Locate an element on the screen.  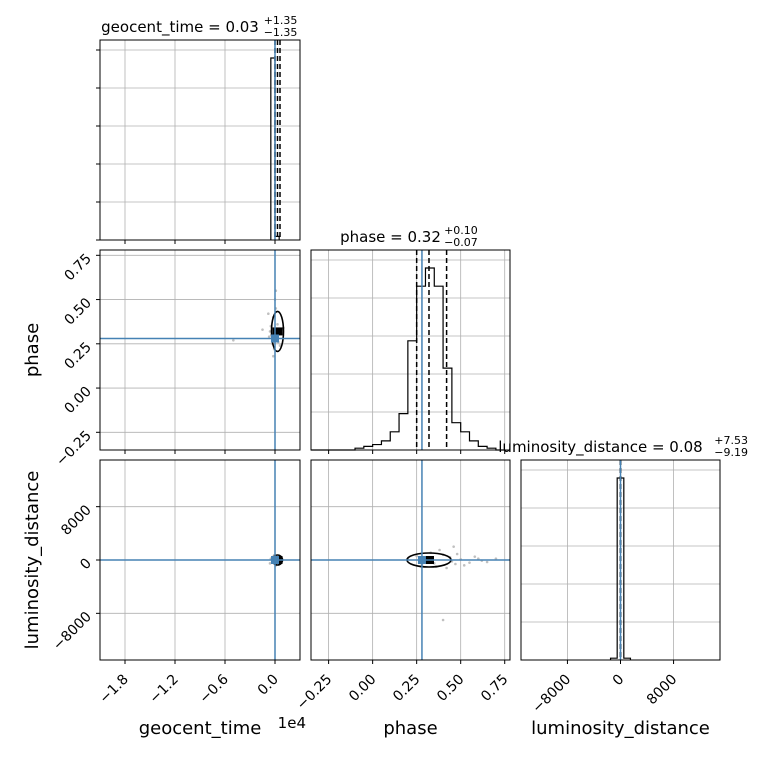
x-tick-label-phase-3: 0.50 is located at coordinates (450, 688).